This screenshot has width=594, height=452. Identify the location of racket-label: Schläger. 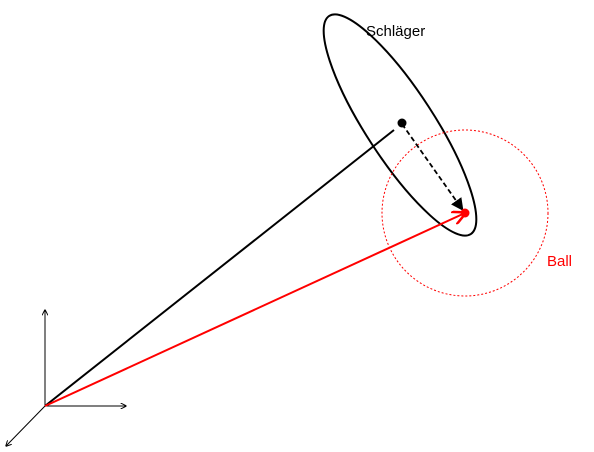
(395, 31).